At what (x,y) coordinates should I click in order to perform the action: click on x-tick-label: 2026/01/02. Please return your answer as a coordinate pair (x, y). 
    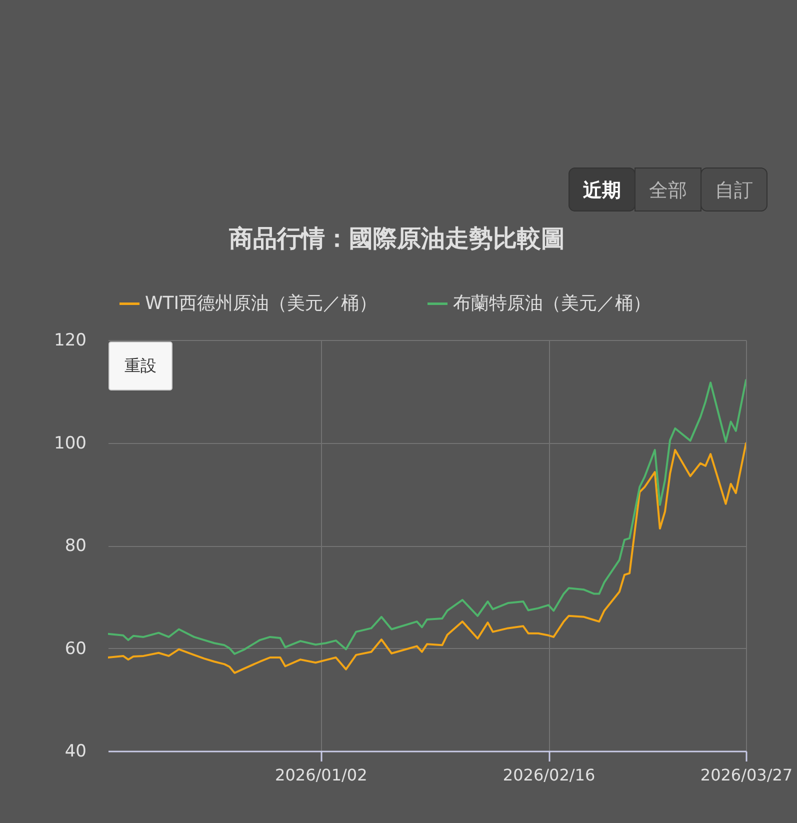
    Looking at the image, I should click on (321, 775).